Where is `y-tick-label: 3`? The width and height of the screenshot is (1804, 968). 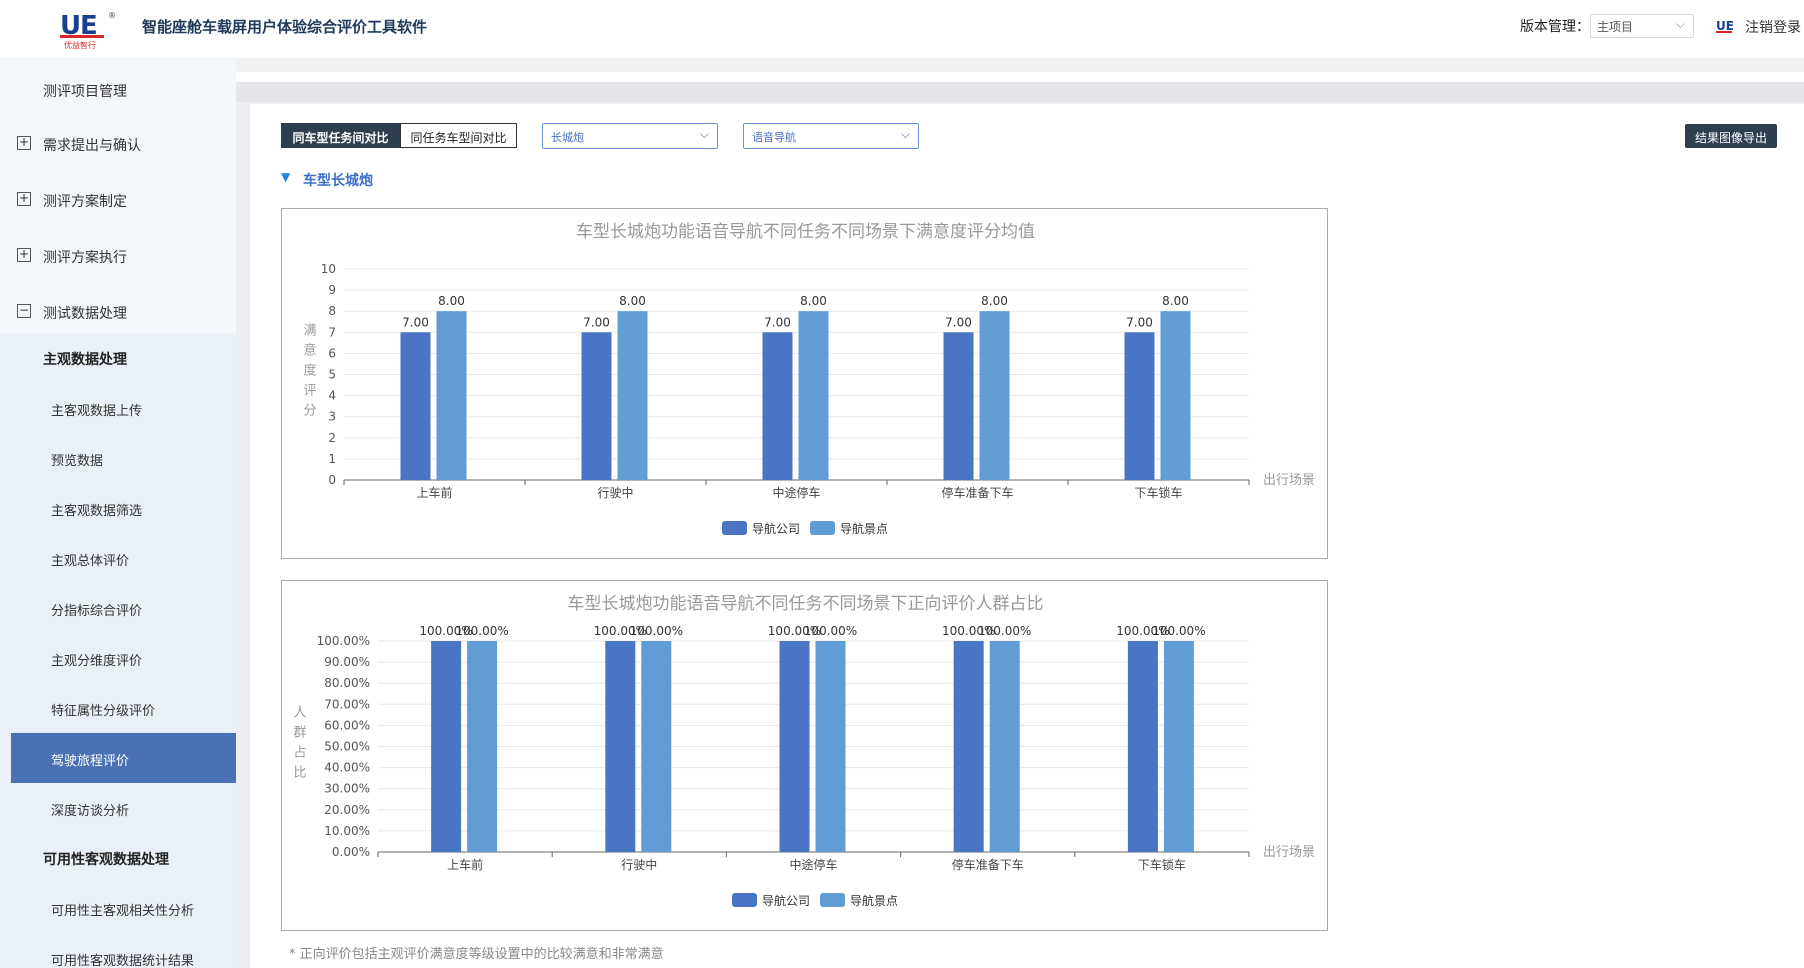
y-tick-label: 3 is located at coordinates (332, 417).